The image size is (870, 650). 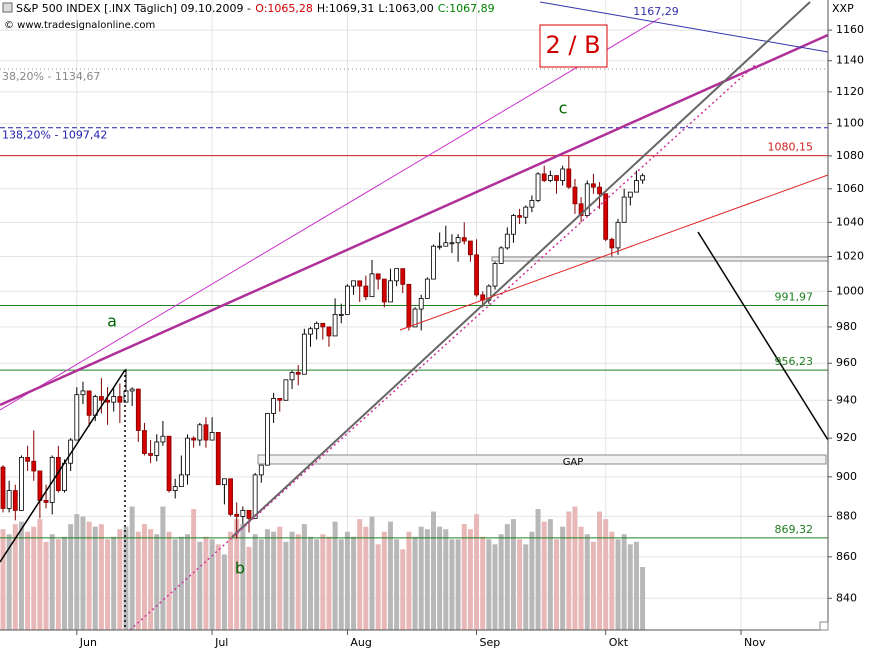 What do you see at coordinates (405, 8) in the screenshot?
I see `low-text: L:1063,00` at bounding box center [405, 8].